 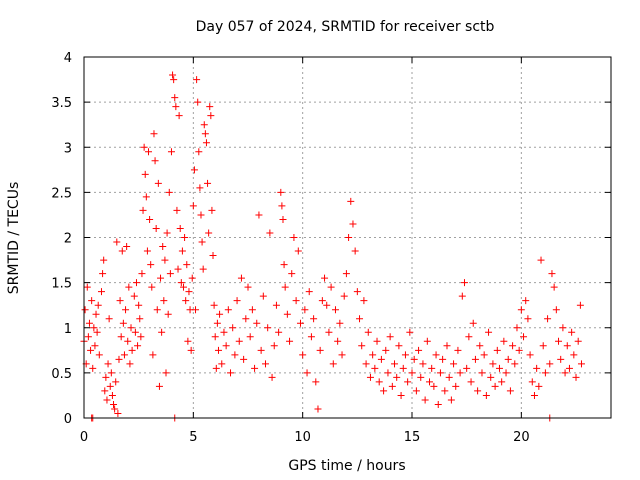 What do you see at coordinates (84, 437) in the screenshot?
I see `x-tick-label: 0` at bounding box center [84, 437].